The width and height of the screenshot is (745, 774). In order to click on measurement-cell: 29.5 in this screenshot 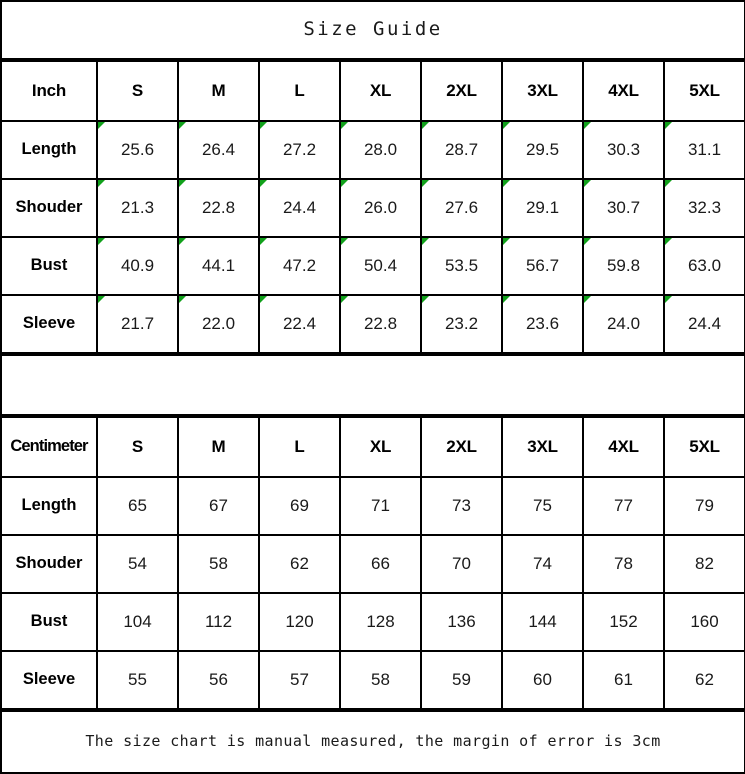, I will do `click(542, 150)`.